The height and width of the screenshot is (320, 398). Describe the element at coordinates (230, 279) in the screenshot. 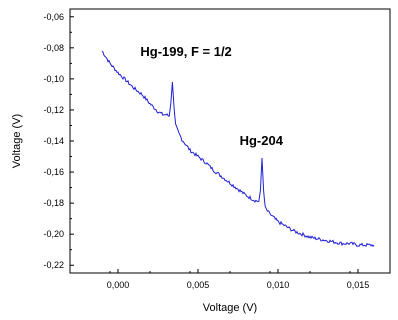

I see `x-axis: 0,000 0,005 0,010 0,015` at that location.